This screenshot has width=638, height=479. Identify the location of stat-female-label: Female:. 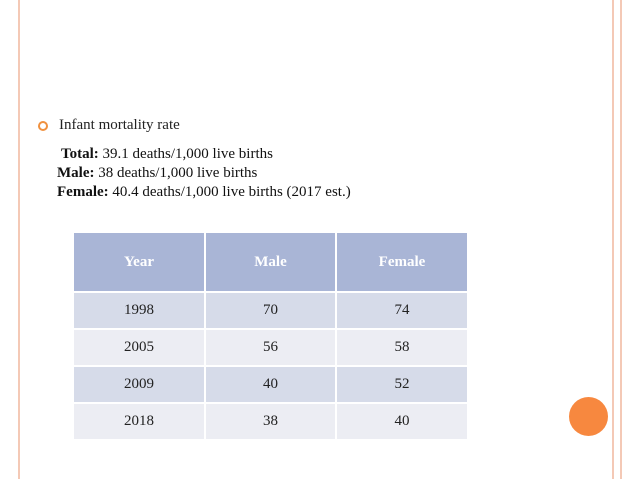
(83, 192).